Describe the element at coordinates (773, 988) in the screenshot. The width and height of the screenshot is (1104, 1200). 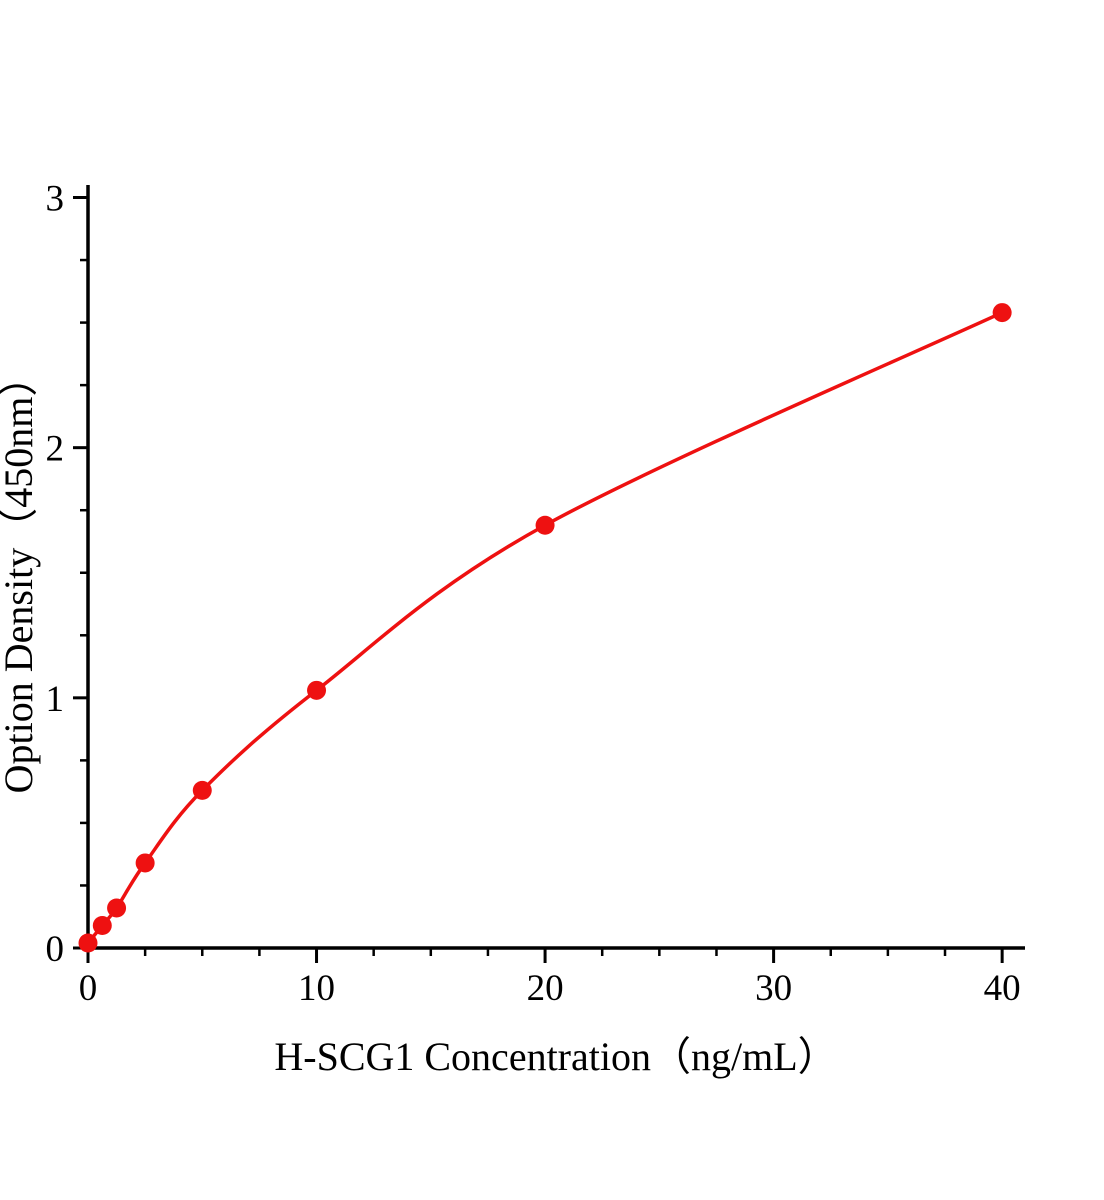
I see `x-tick-label: 30` at that location.